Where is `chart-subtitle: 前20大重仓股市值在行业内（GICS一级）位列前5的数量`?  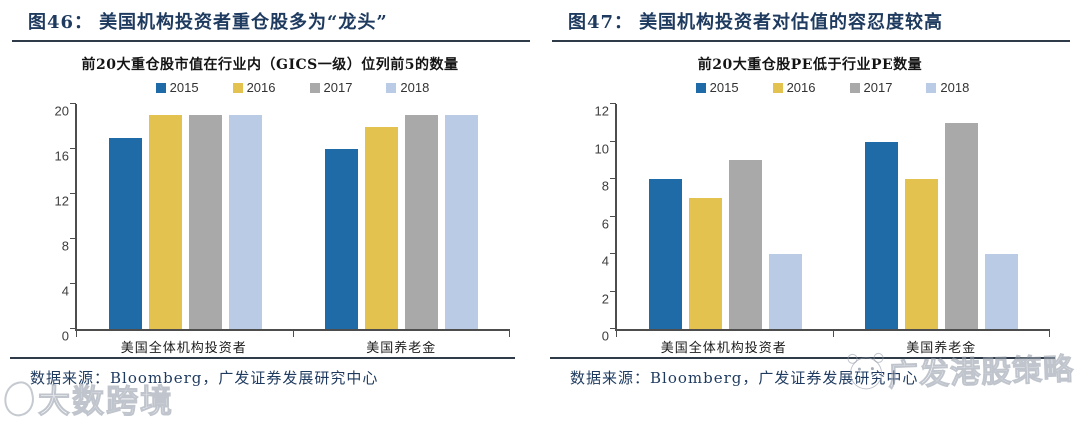 chart-subtitle: 前20大重仓股市值在行业内（GICS一级）位列前5的数量 is located at coordinates (270, 65).